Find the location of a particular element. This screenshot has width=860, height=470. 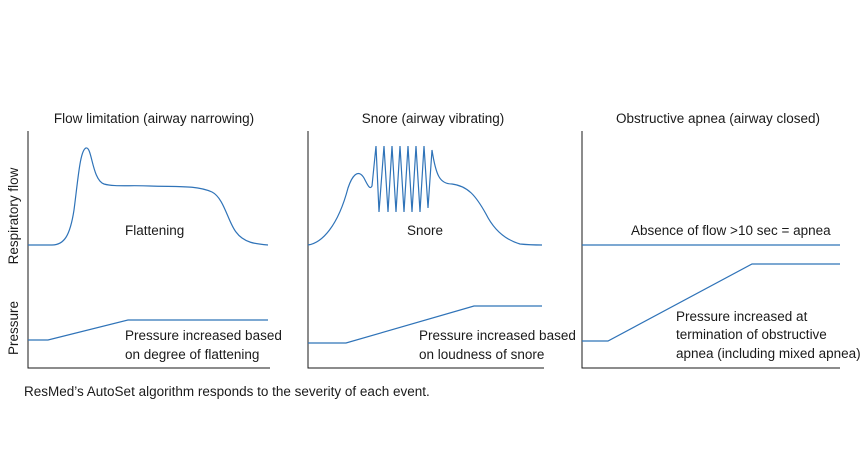

flow-annotation: Absence of flow >10 sec = apnea is located at coordinates (731, 230).